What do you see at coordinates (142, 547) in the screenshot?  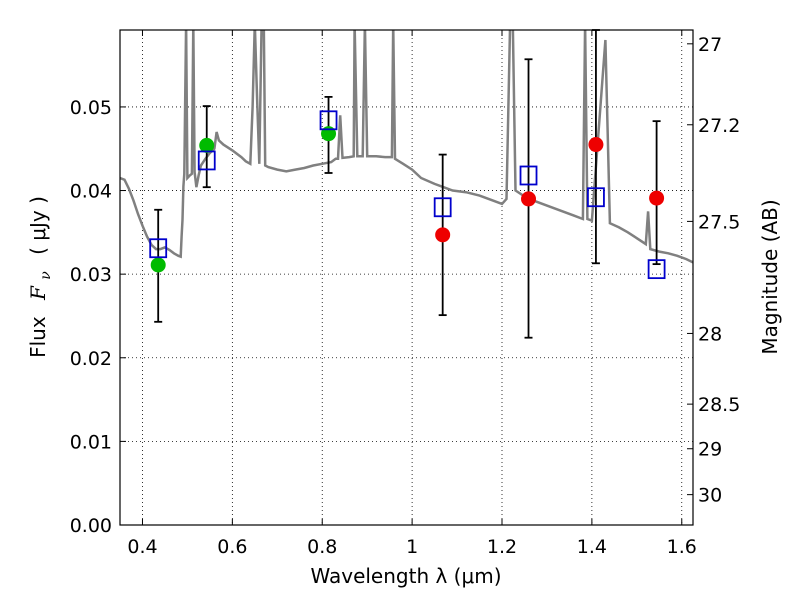 I see `x-tick-label: 0.4` at bounding box center [142, 547].